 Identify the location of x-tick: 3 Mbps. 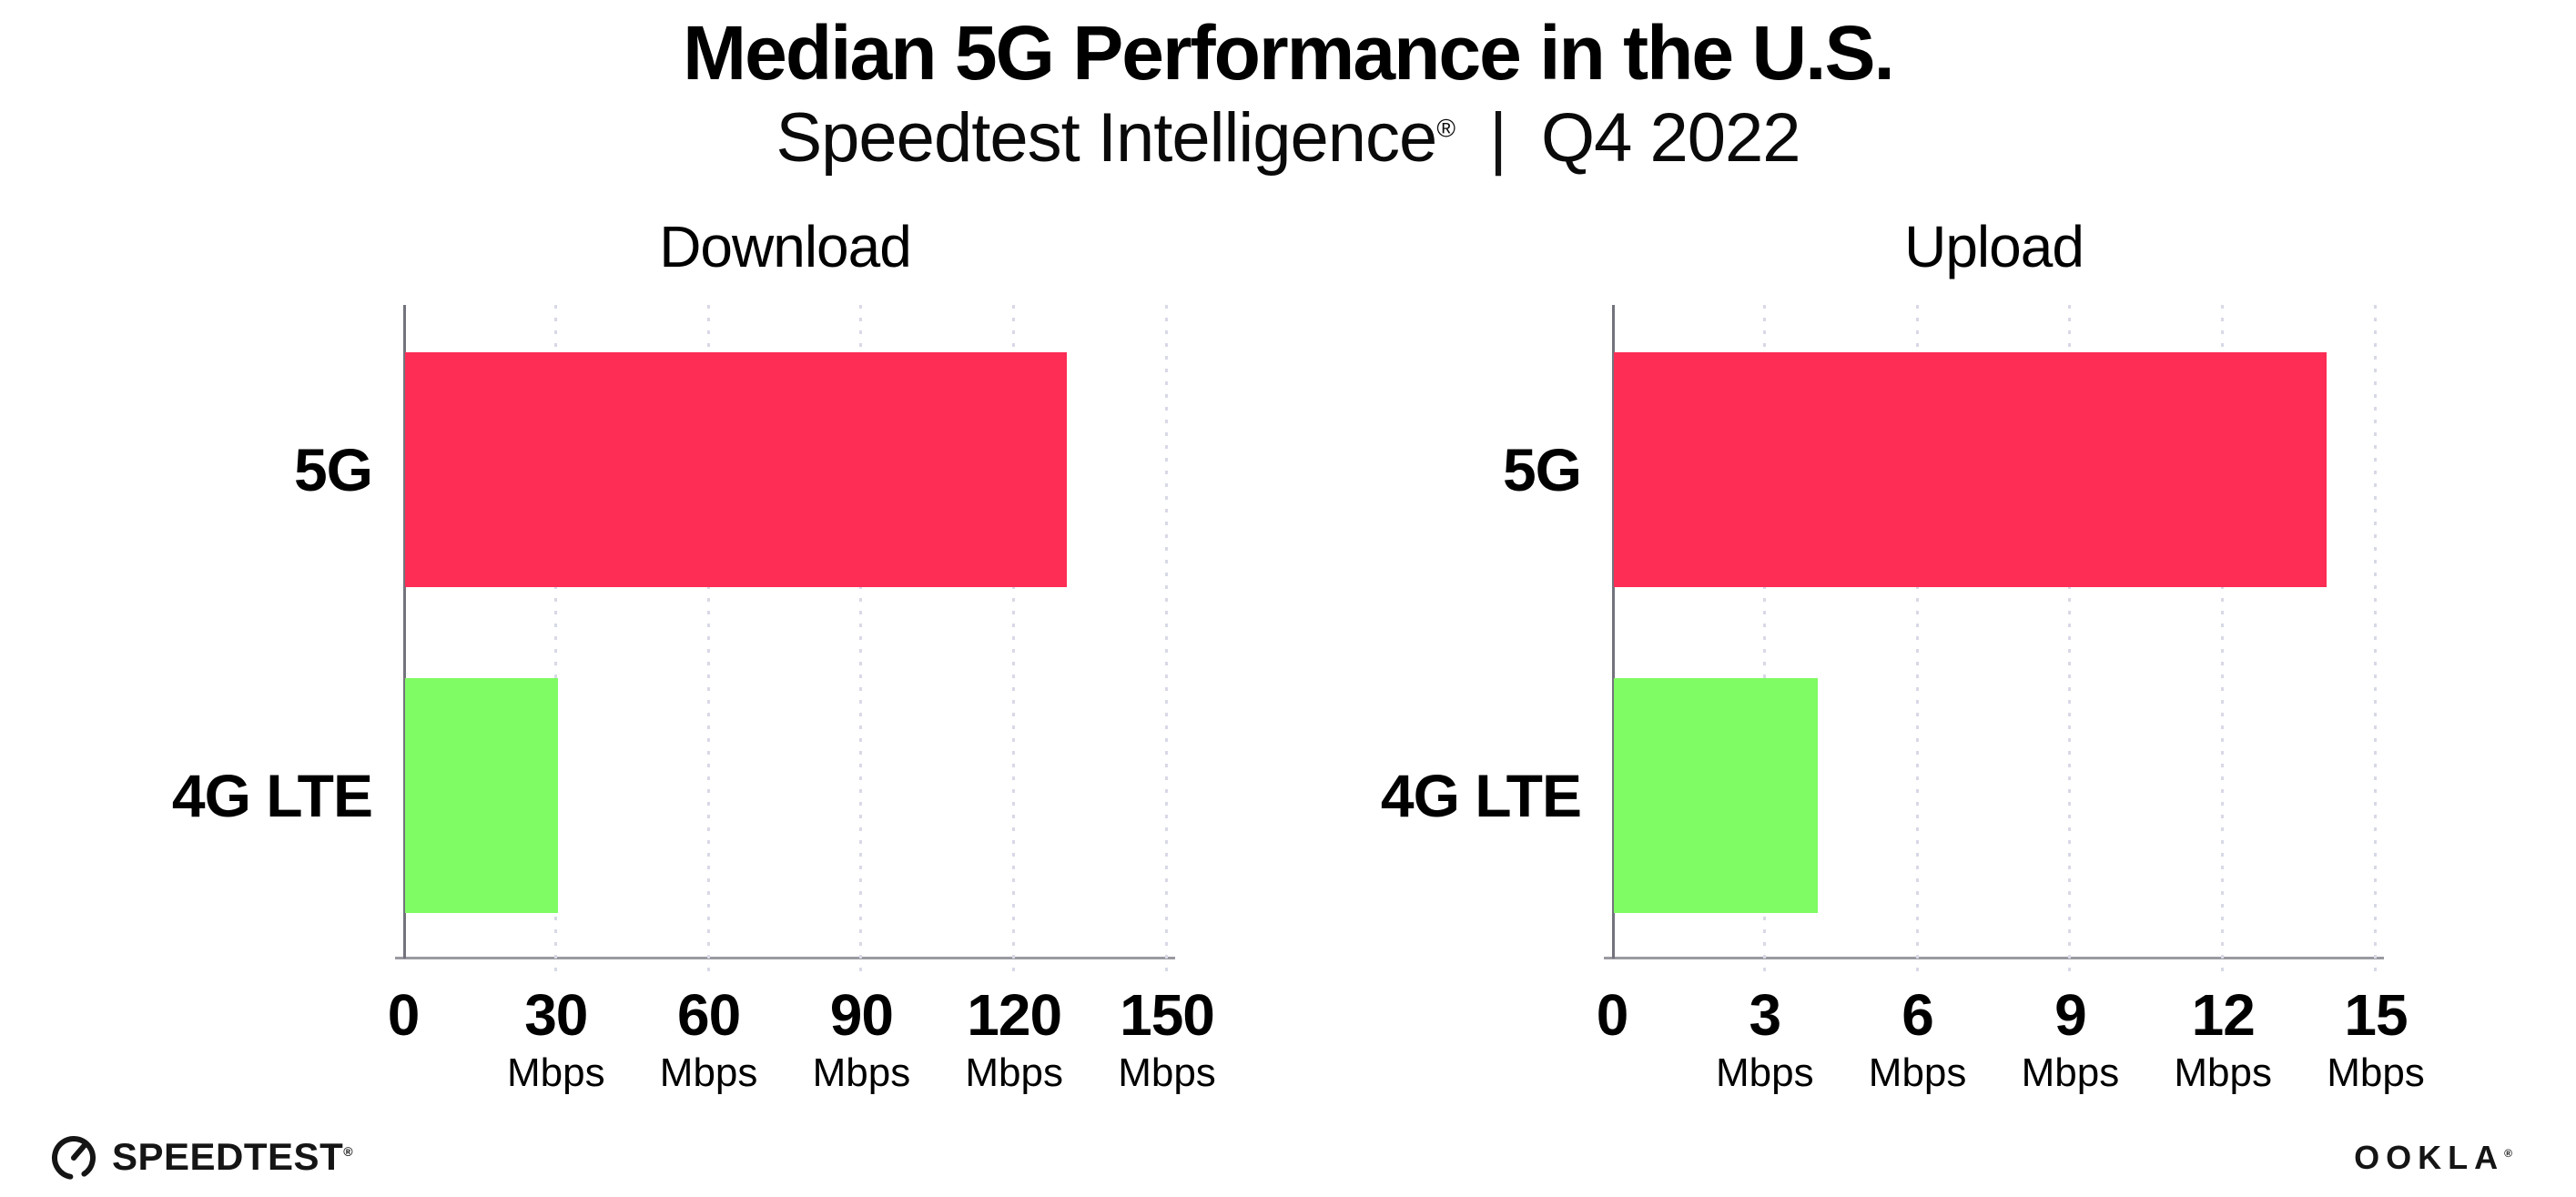
(1765, 1040).